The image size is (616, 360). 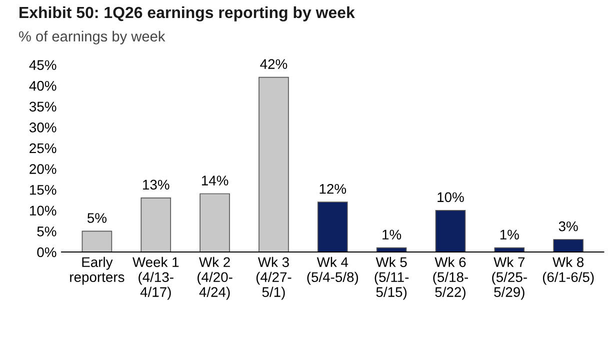 I want to click on data-label: 13%, so click(x=156, y=185).